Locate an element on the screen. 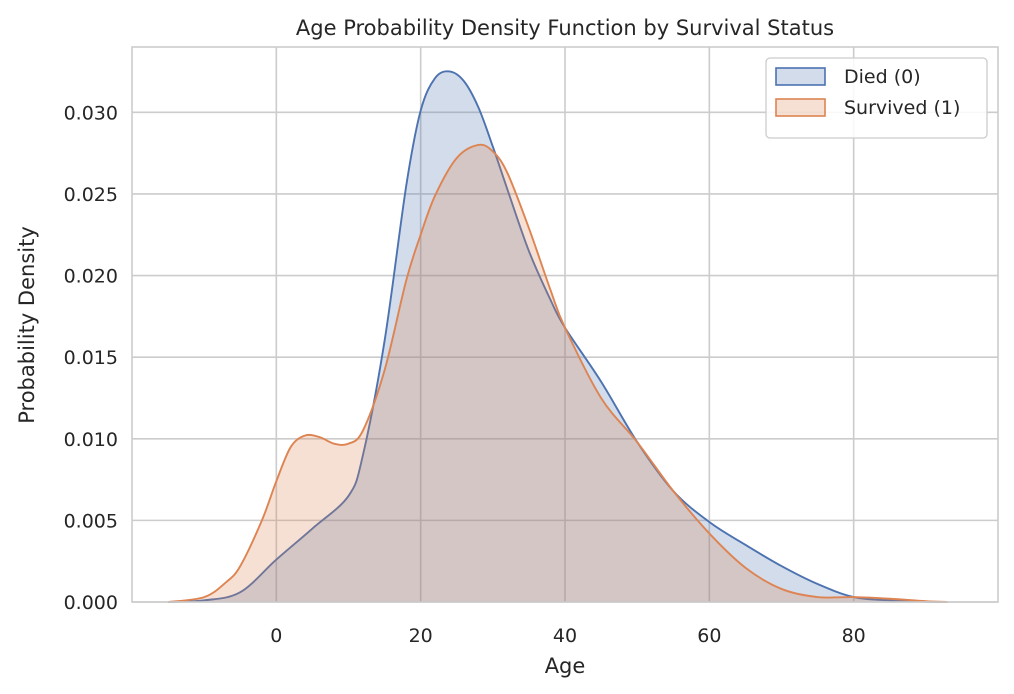 The height and width of the screenshot is (694, 1014). legend-box is located at coordinates (876, 98).